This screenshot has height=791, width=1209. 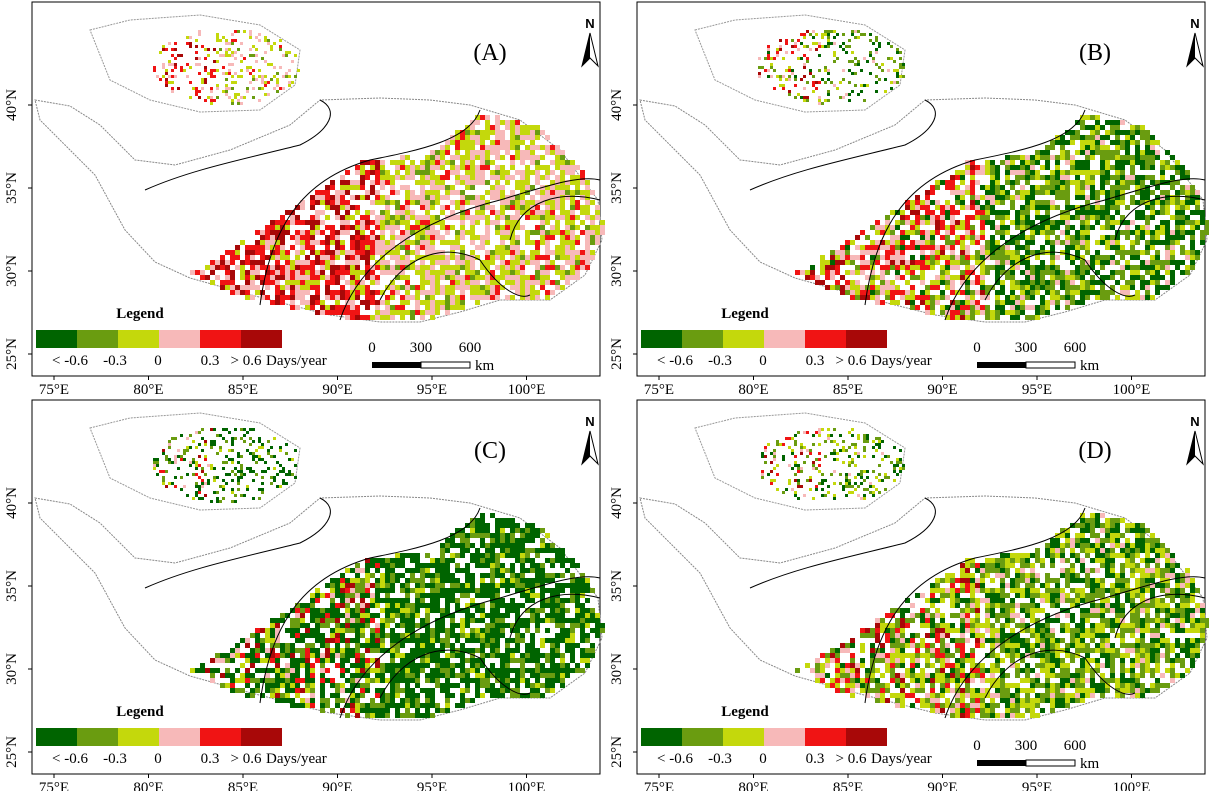 I want to click on north-label: N, so click(x=589, y=23).